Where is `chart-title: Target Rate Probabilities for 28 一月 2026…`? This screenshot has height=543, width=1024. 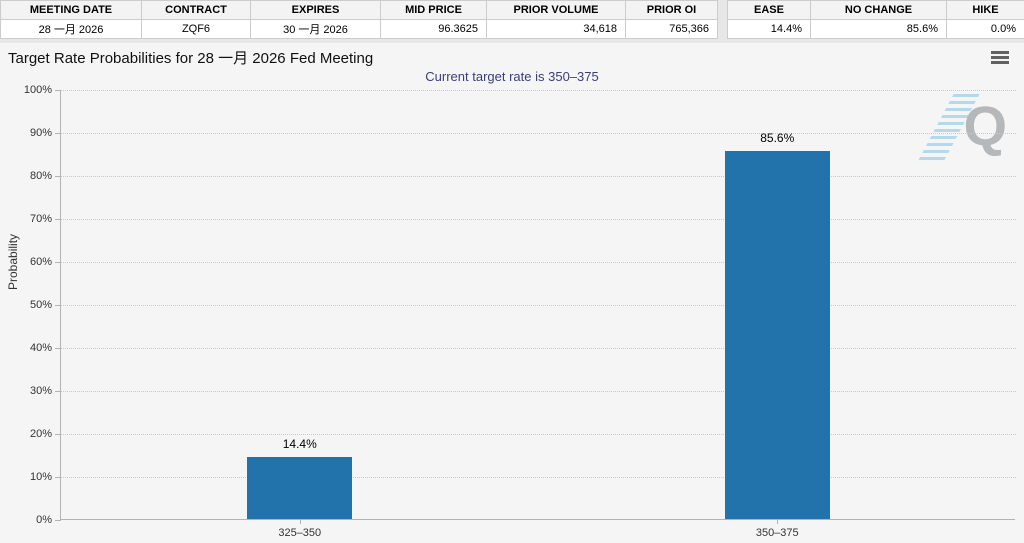
chart-title: Target Rate Probabilities for 28 一月 2026… is located at coordinates (191, 58).